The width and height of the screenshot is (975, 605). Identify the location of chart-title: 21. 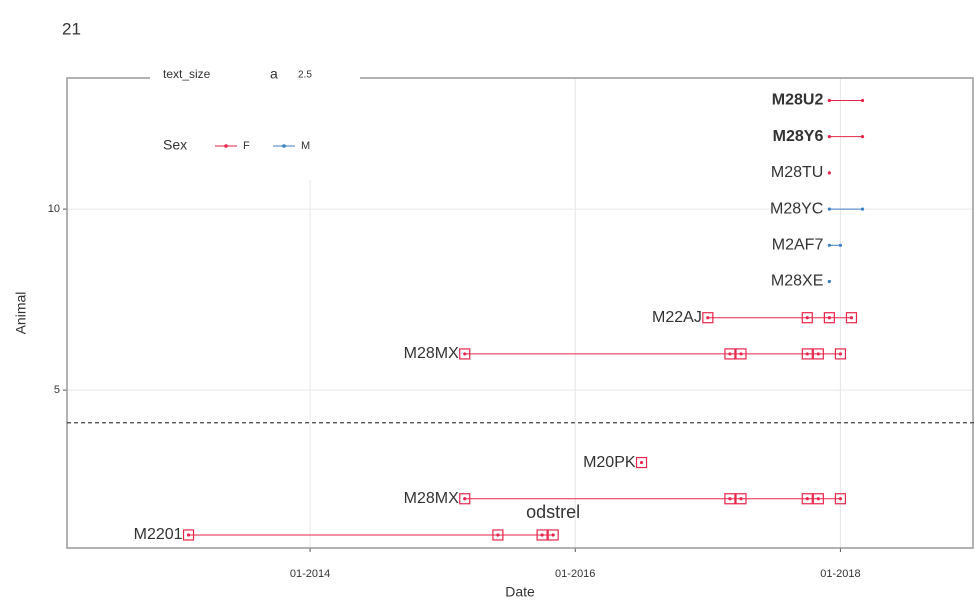
(71, 28).